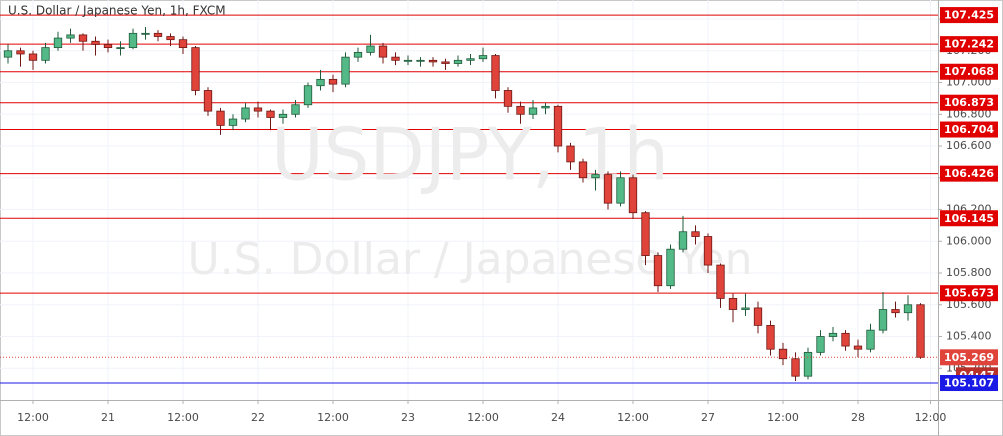 This screenshot has height=436, width=1003. I want to click on last-price-label: 105.269, so click(969, 357).